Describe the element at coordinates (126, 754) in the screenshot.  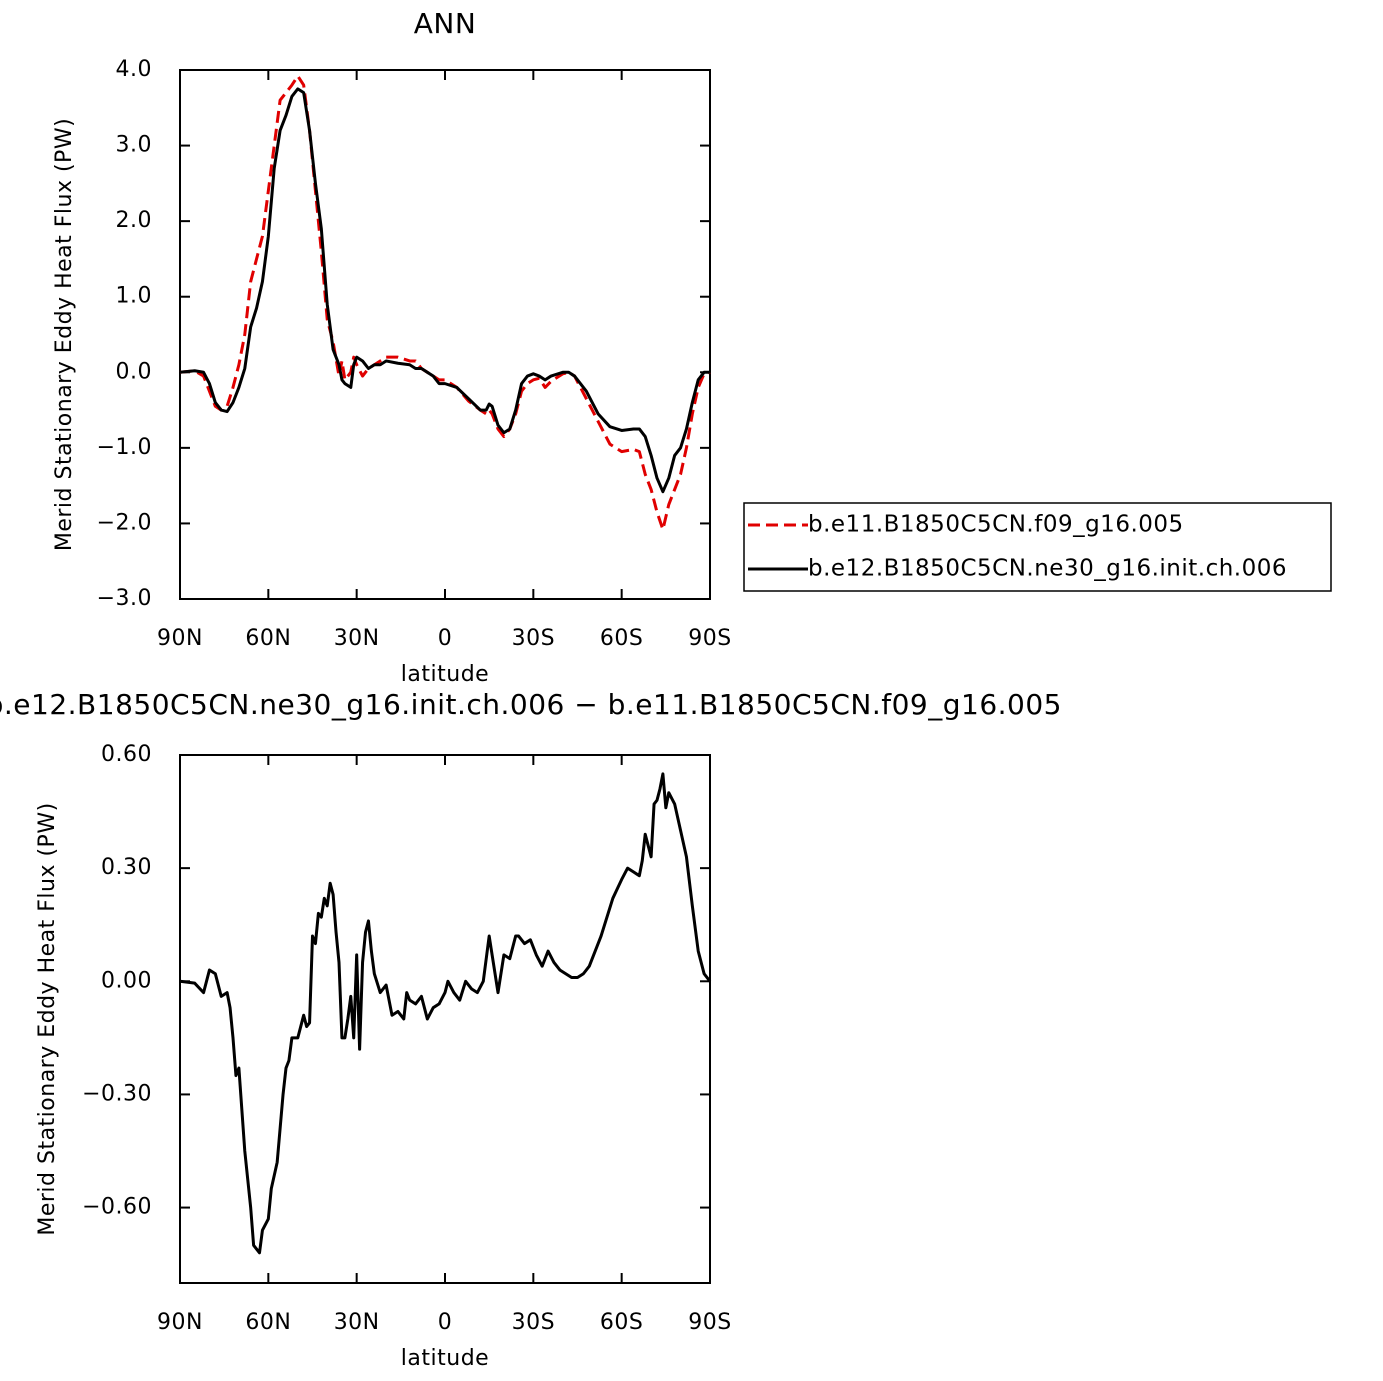
I see `y-tick-label: 0.60` at that location.